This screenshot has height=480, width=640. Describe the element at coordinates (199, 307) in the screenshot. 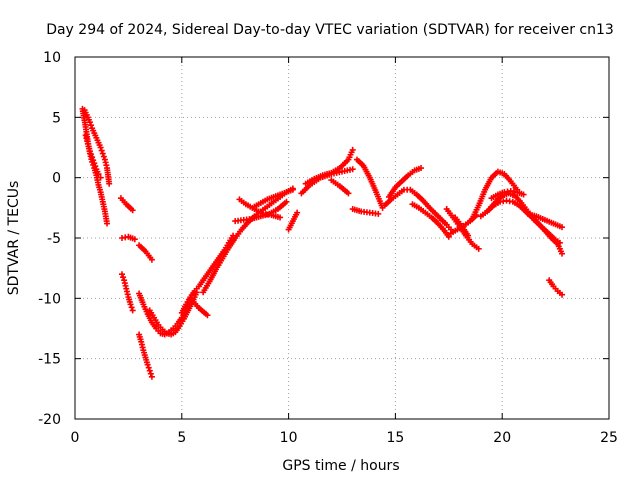

I see `series-t12` at that location.